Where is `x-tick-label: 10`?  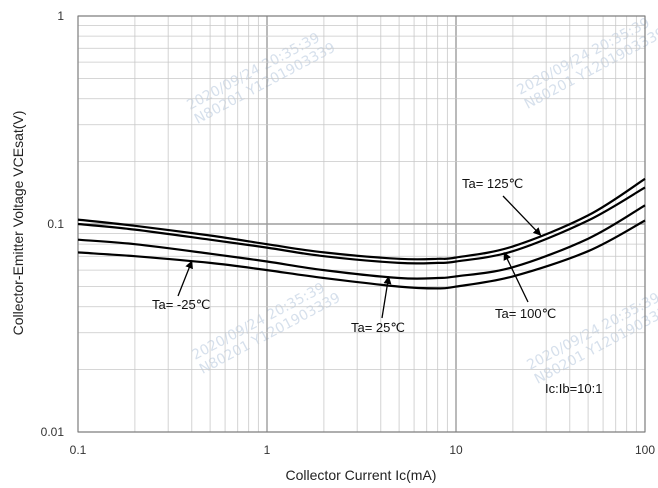
x-tick-label: 10 is located at coordinates (456, 450).